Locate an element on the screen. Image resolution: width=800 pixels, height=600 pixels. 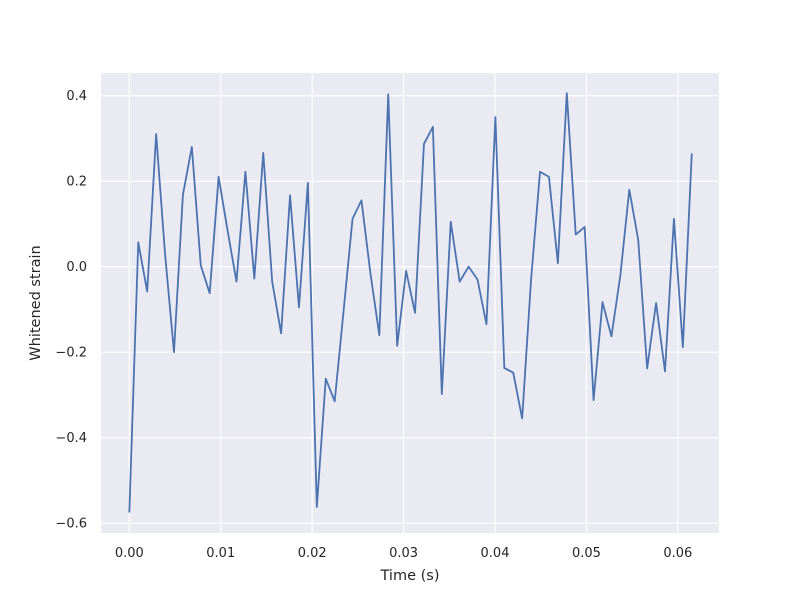
x-tick-label: 0.04 is located at coordinates (495, 553).